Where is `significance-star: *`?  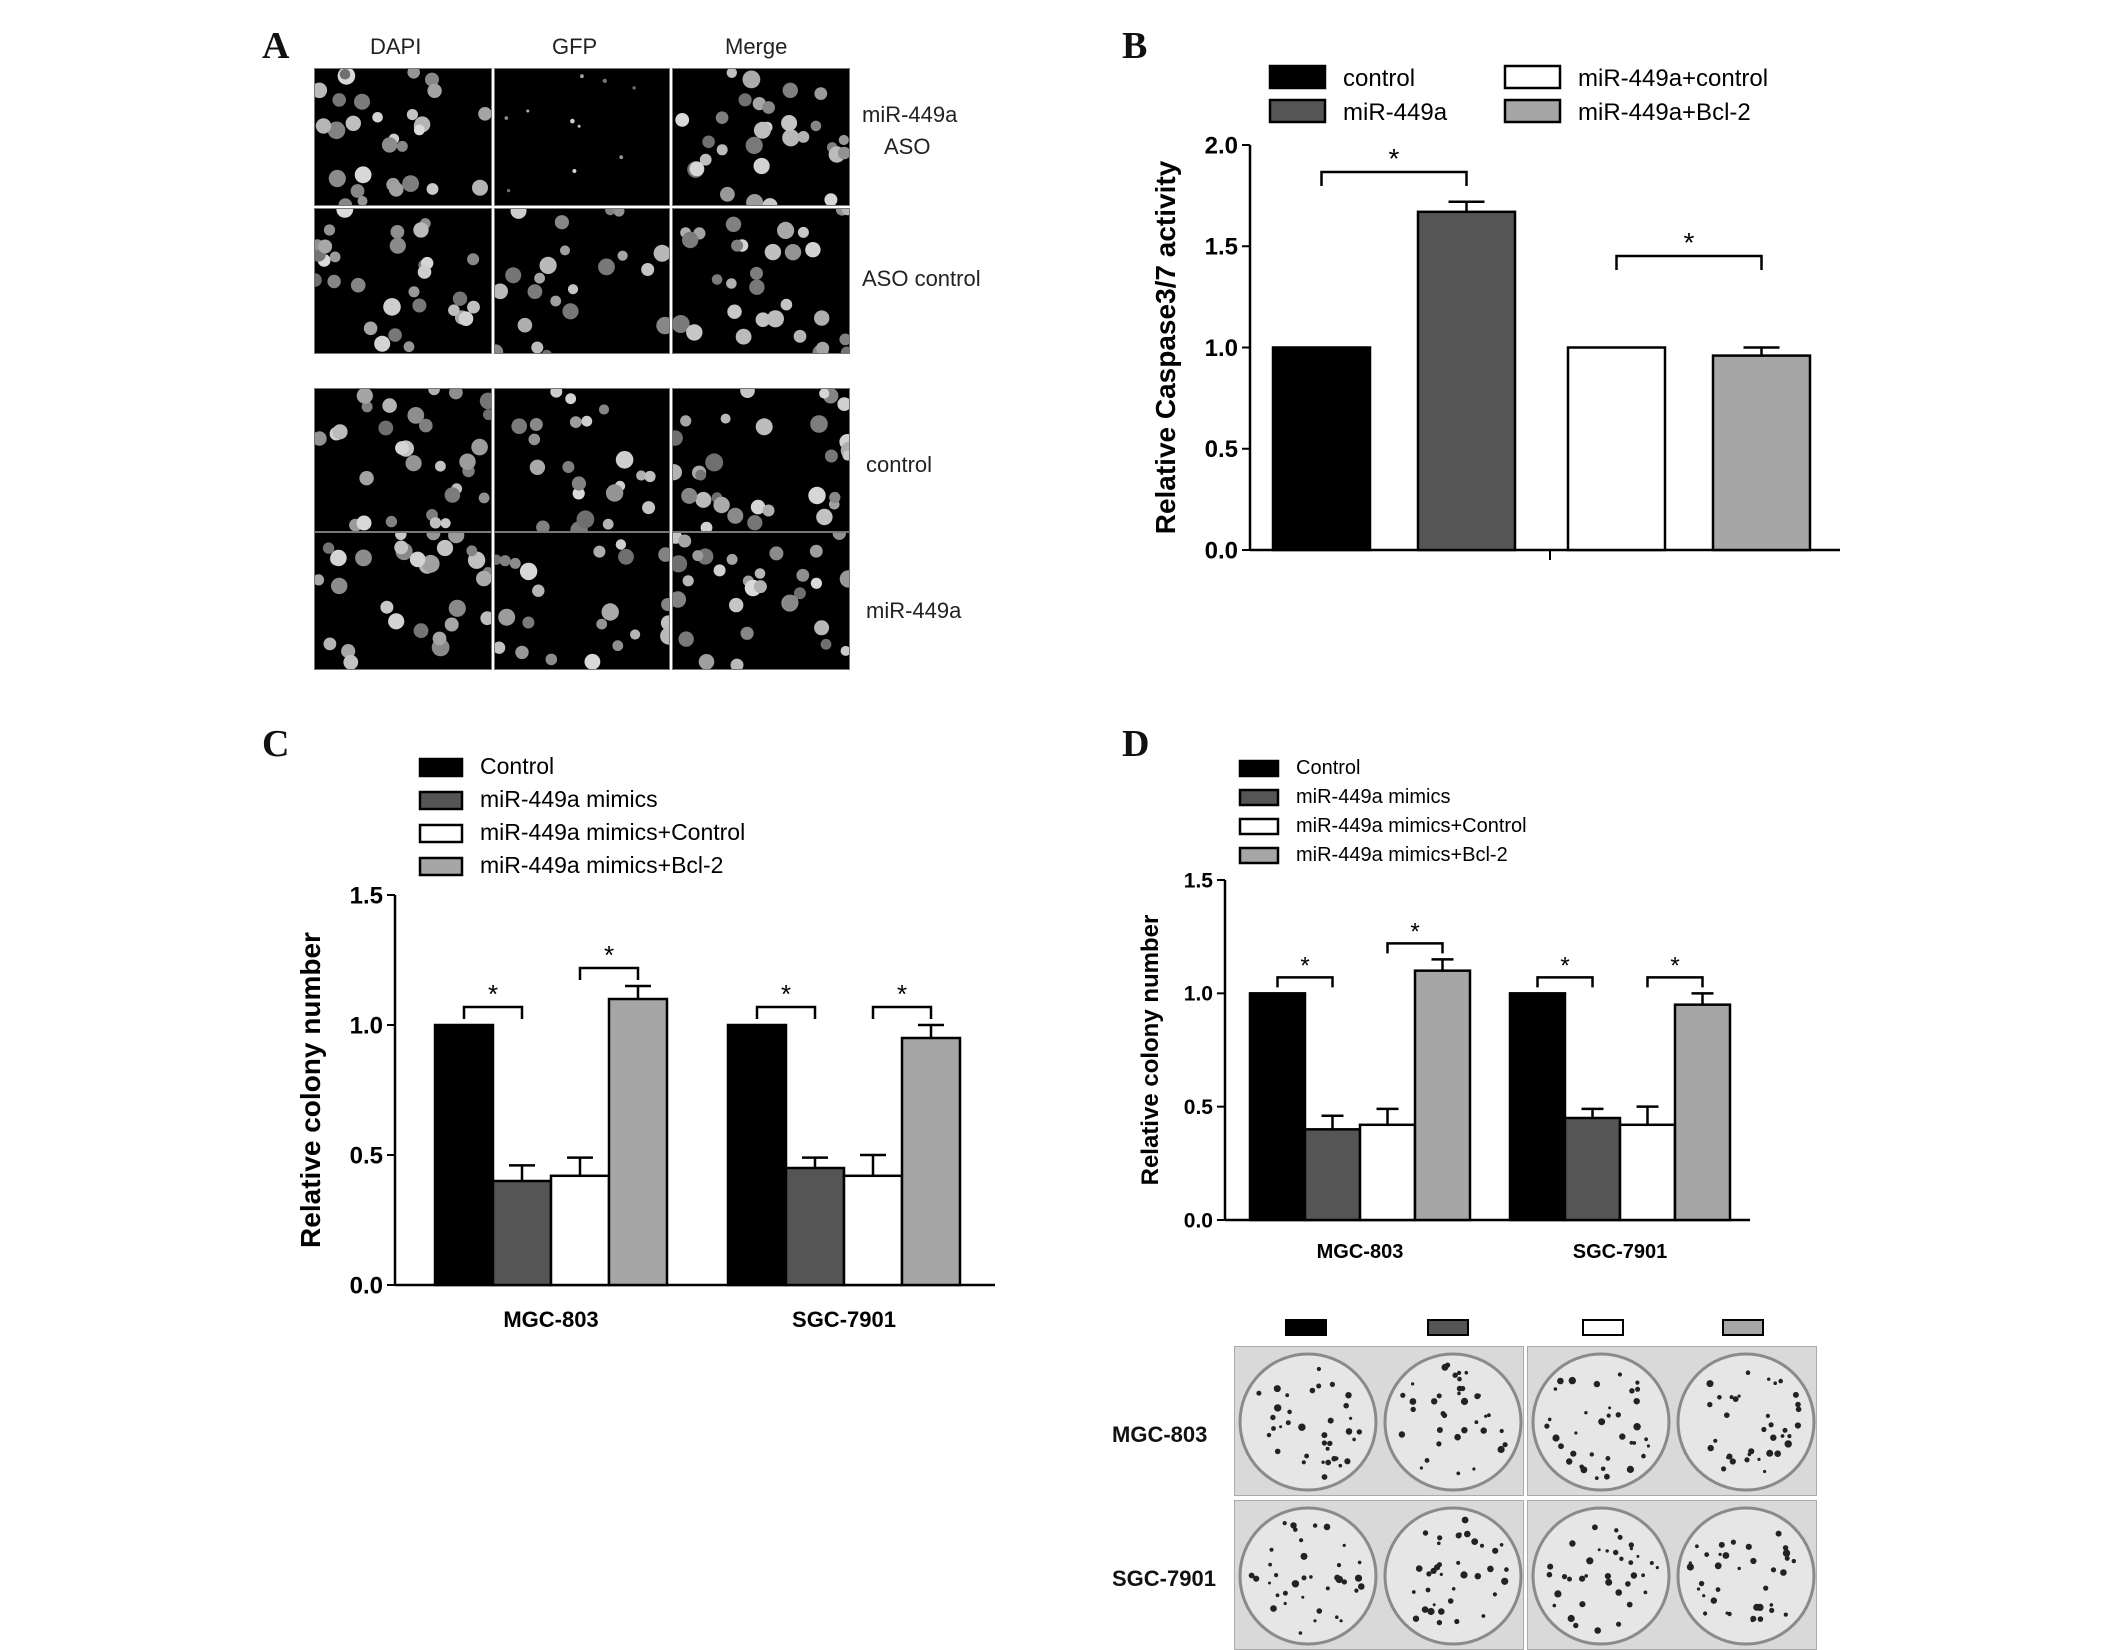
significance-star: * is located at coordinates (1394, 158).